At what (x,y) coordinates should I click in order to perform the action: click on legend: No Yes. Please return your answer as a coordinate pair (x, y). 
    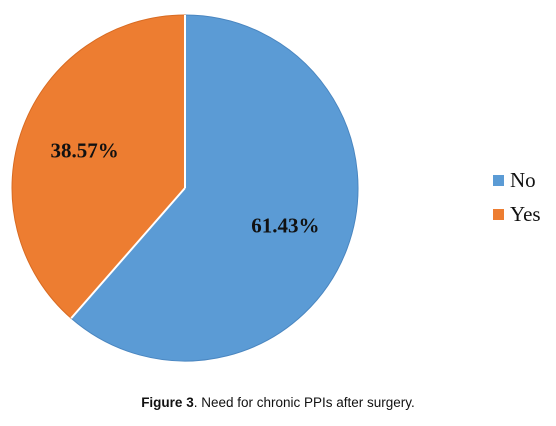
    Looking at the image, I should click on (517, 197).